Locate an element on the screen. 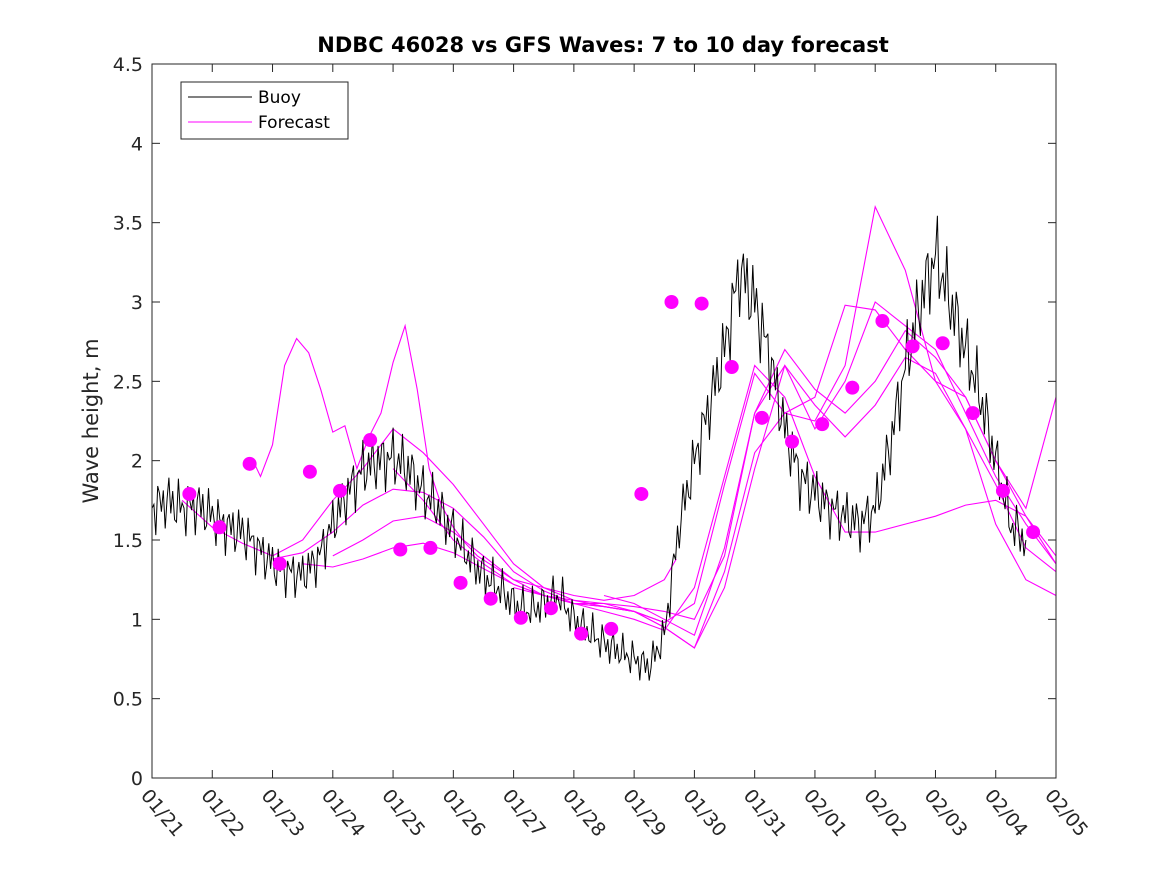  y-tick-label: 1.5 is located at coordinates (128, 541).